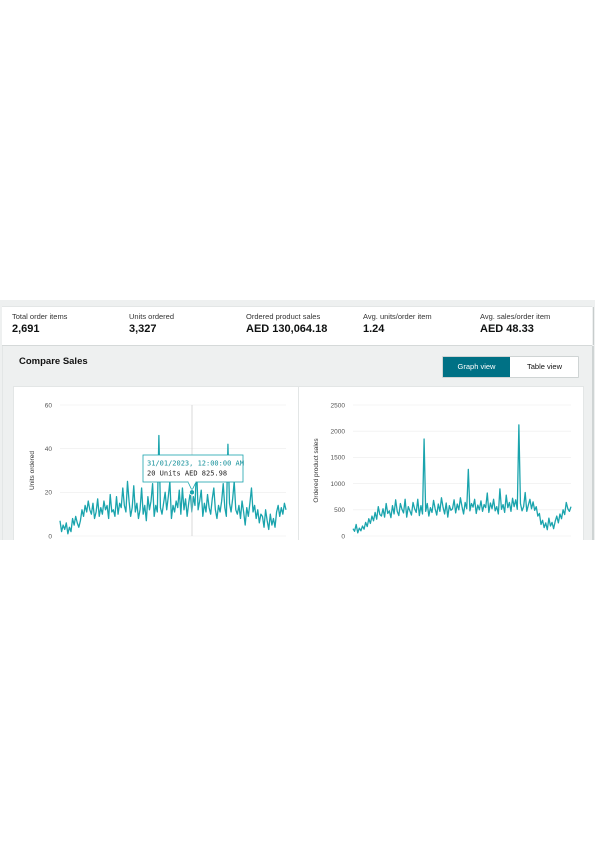 This screenshot has height=842, width=595. Describe the element at coordinates (339, 510) in the screenshot. I see `y-tick-label: 500` at that location.